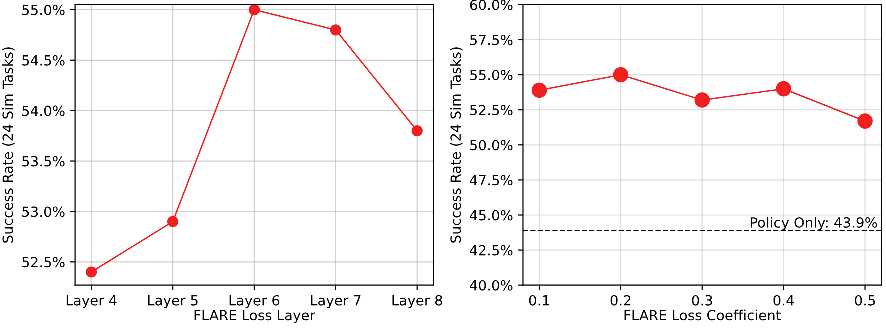 This screenshot has width=886, height=328. Describe the element at coordinates (702, 300) in the screenshot. I see `x-tick-label: 0.3` at that location.